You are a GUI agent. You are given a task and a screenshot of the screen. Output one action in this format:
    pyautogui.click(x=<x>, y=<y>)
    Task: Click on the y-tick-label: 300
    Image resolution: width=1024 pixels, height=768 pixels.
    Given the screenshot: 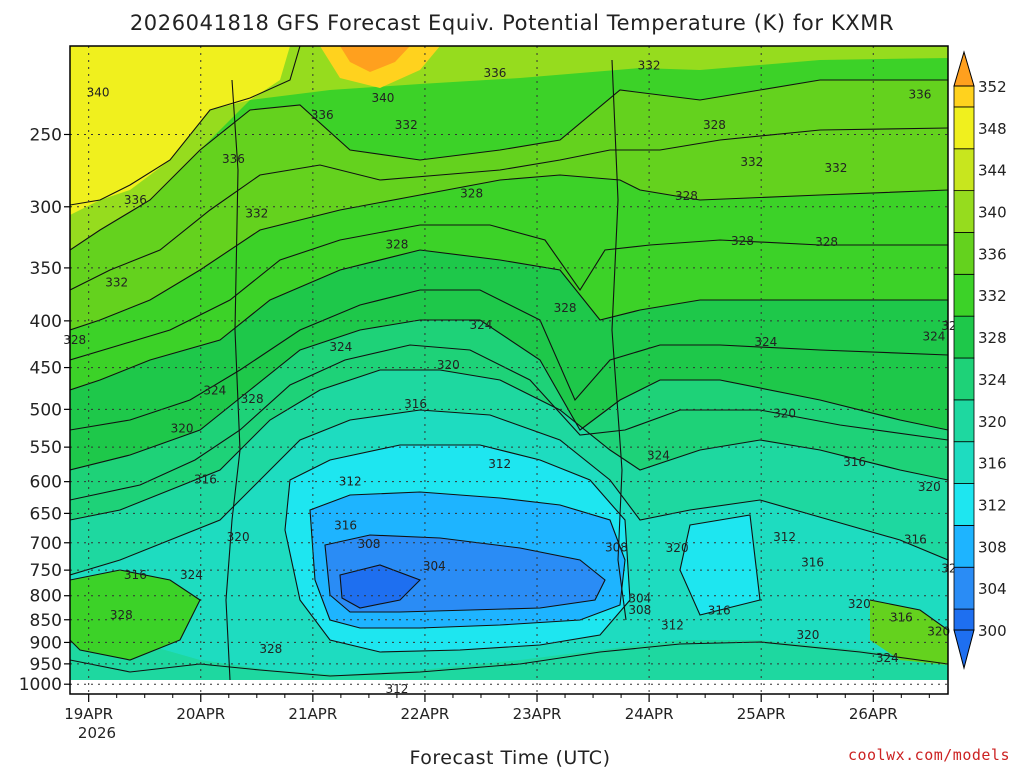 What is the action you would take?
    pyautogui.click(x=46, y=208)
    